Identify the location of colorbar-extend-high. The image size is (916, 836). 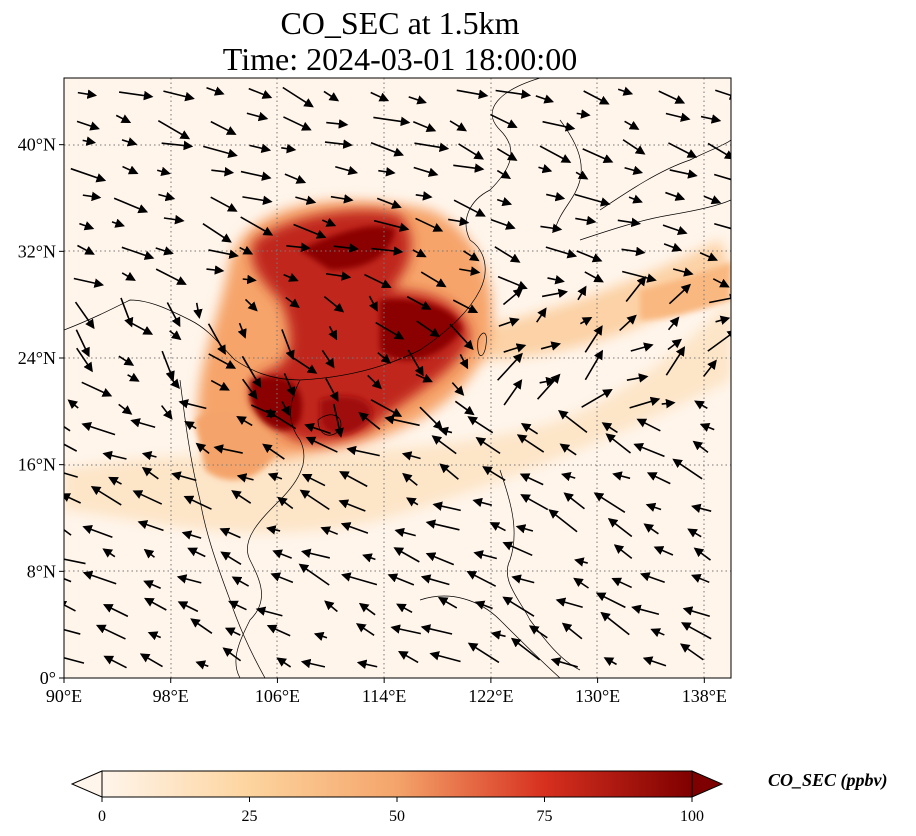
(707, 784).